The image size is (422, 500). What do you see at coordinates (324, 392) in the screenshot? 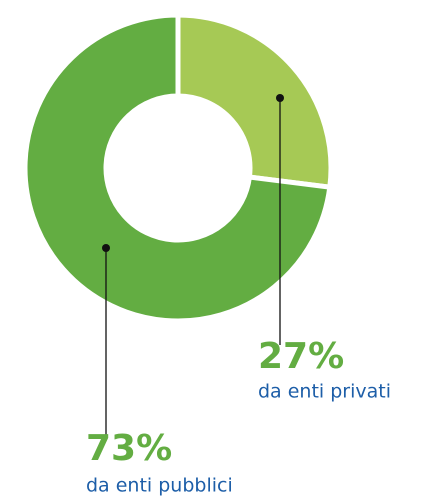
I see `category-label: da enti privati` at bounding box center [324, 392].